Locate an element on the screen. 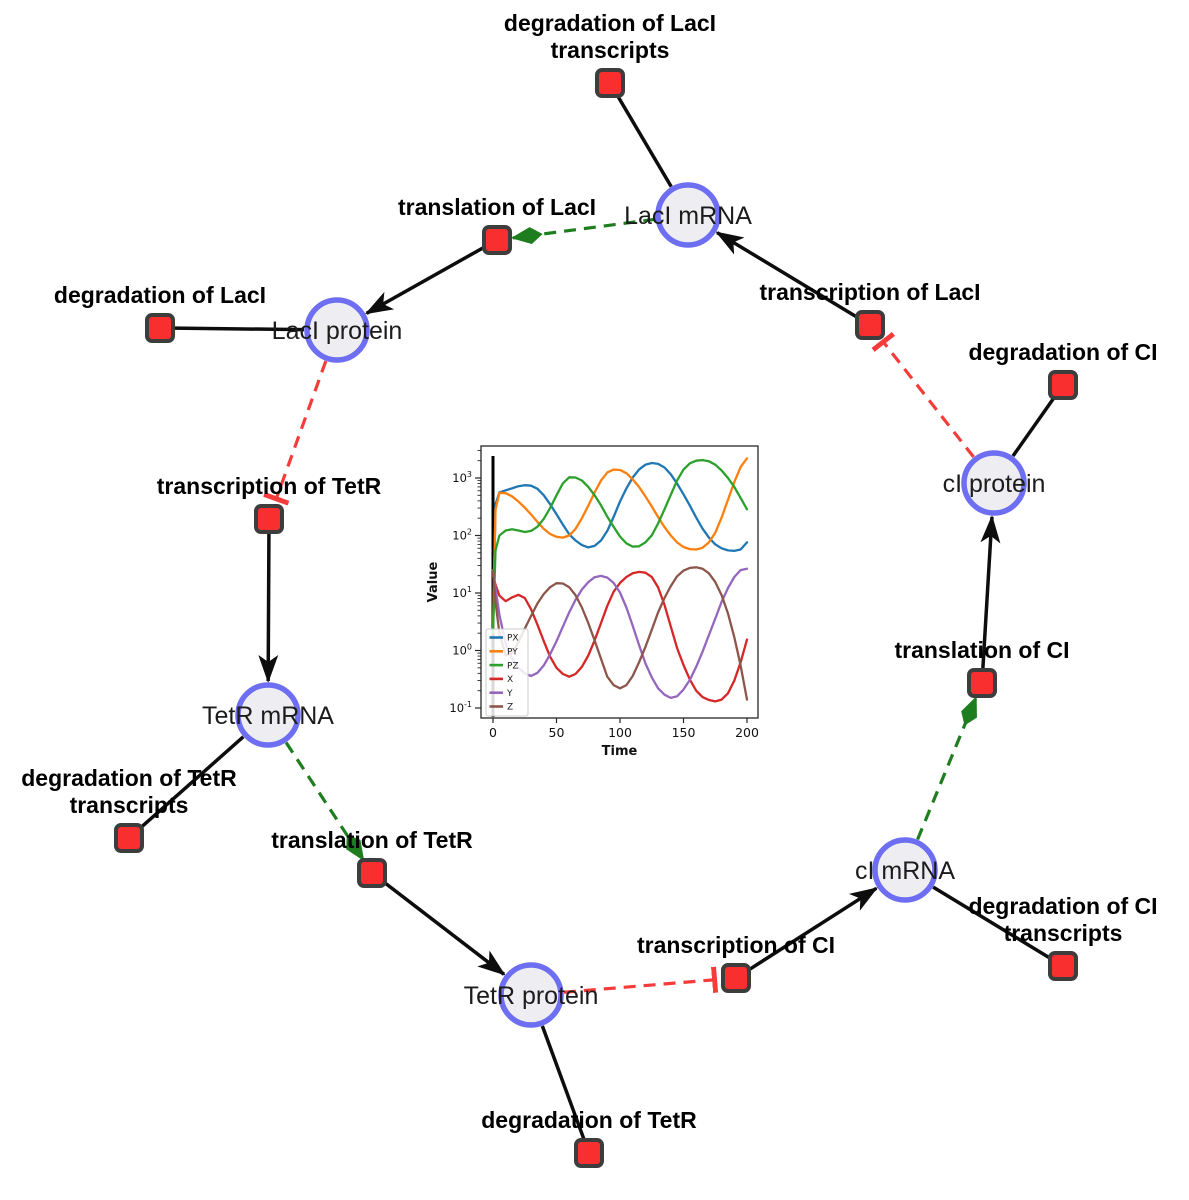  chart-xtick-50: 50 is located at coordinates (557, 732).